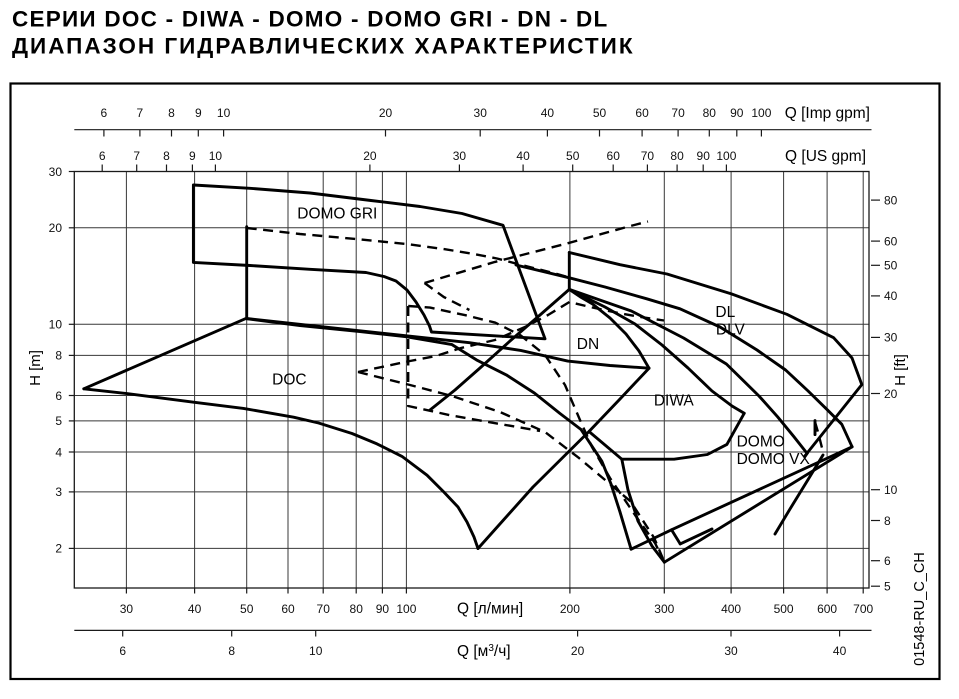  I want to click on svg-text: DOMO GRI, so click(337, 214).